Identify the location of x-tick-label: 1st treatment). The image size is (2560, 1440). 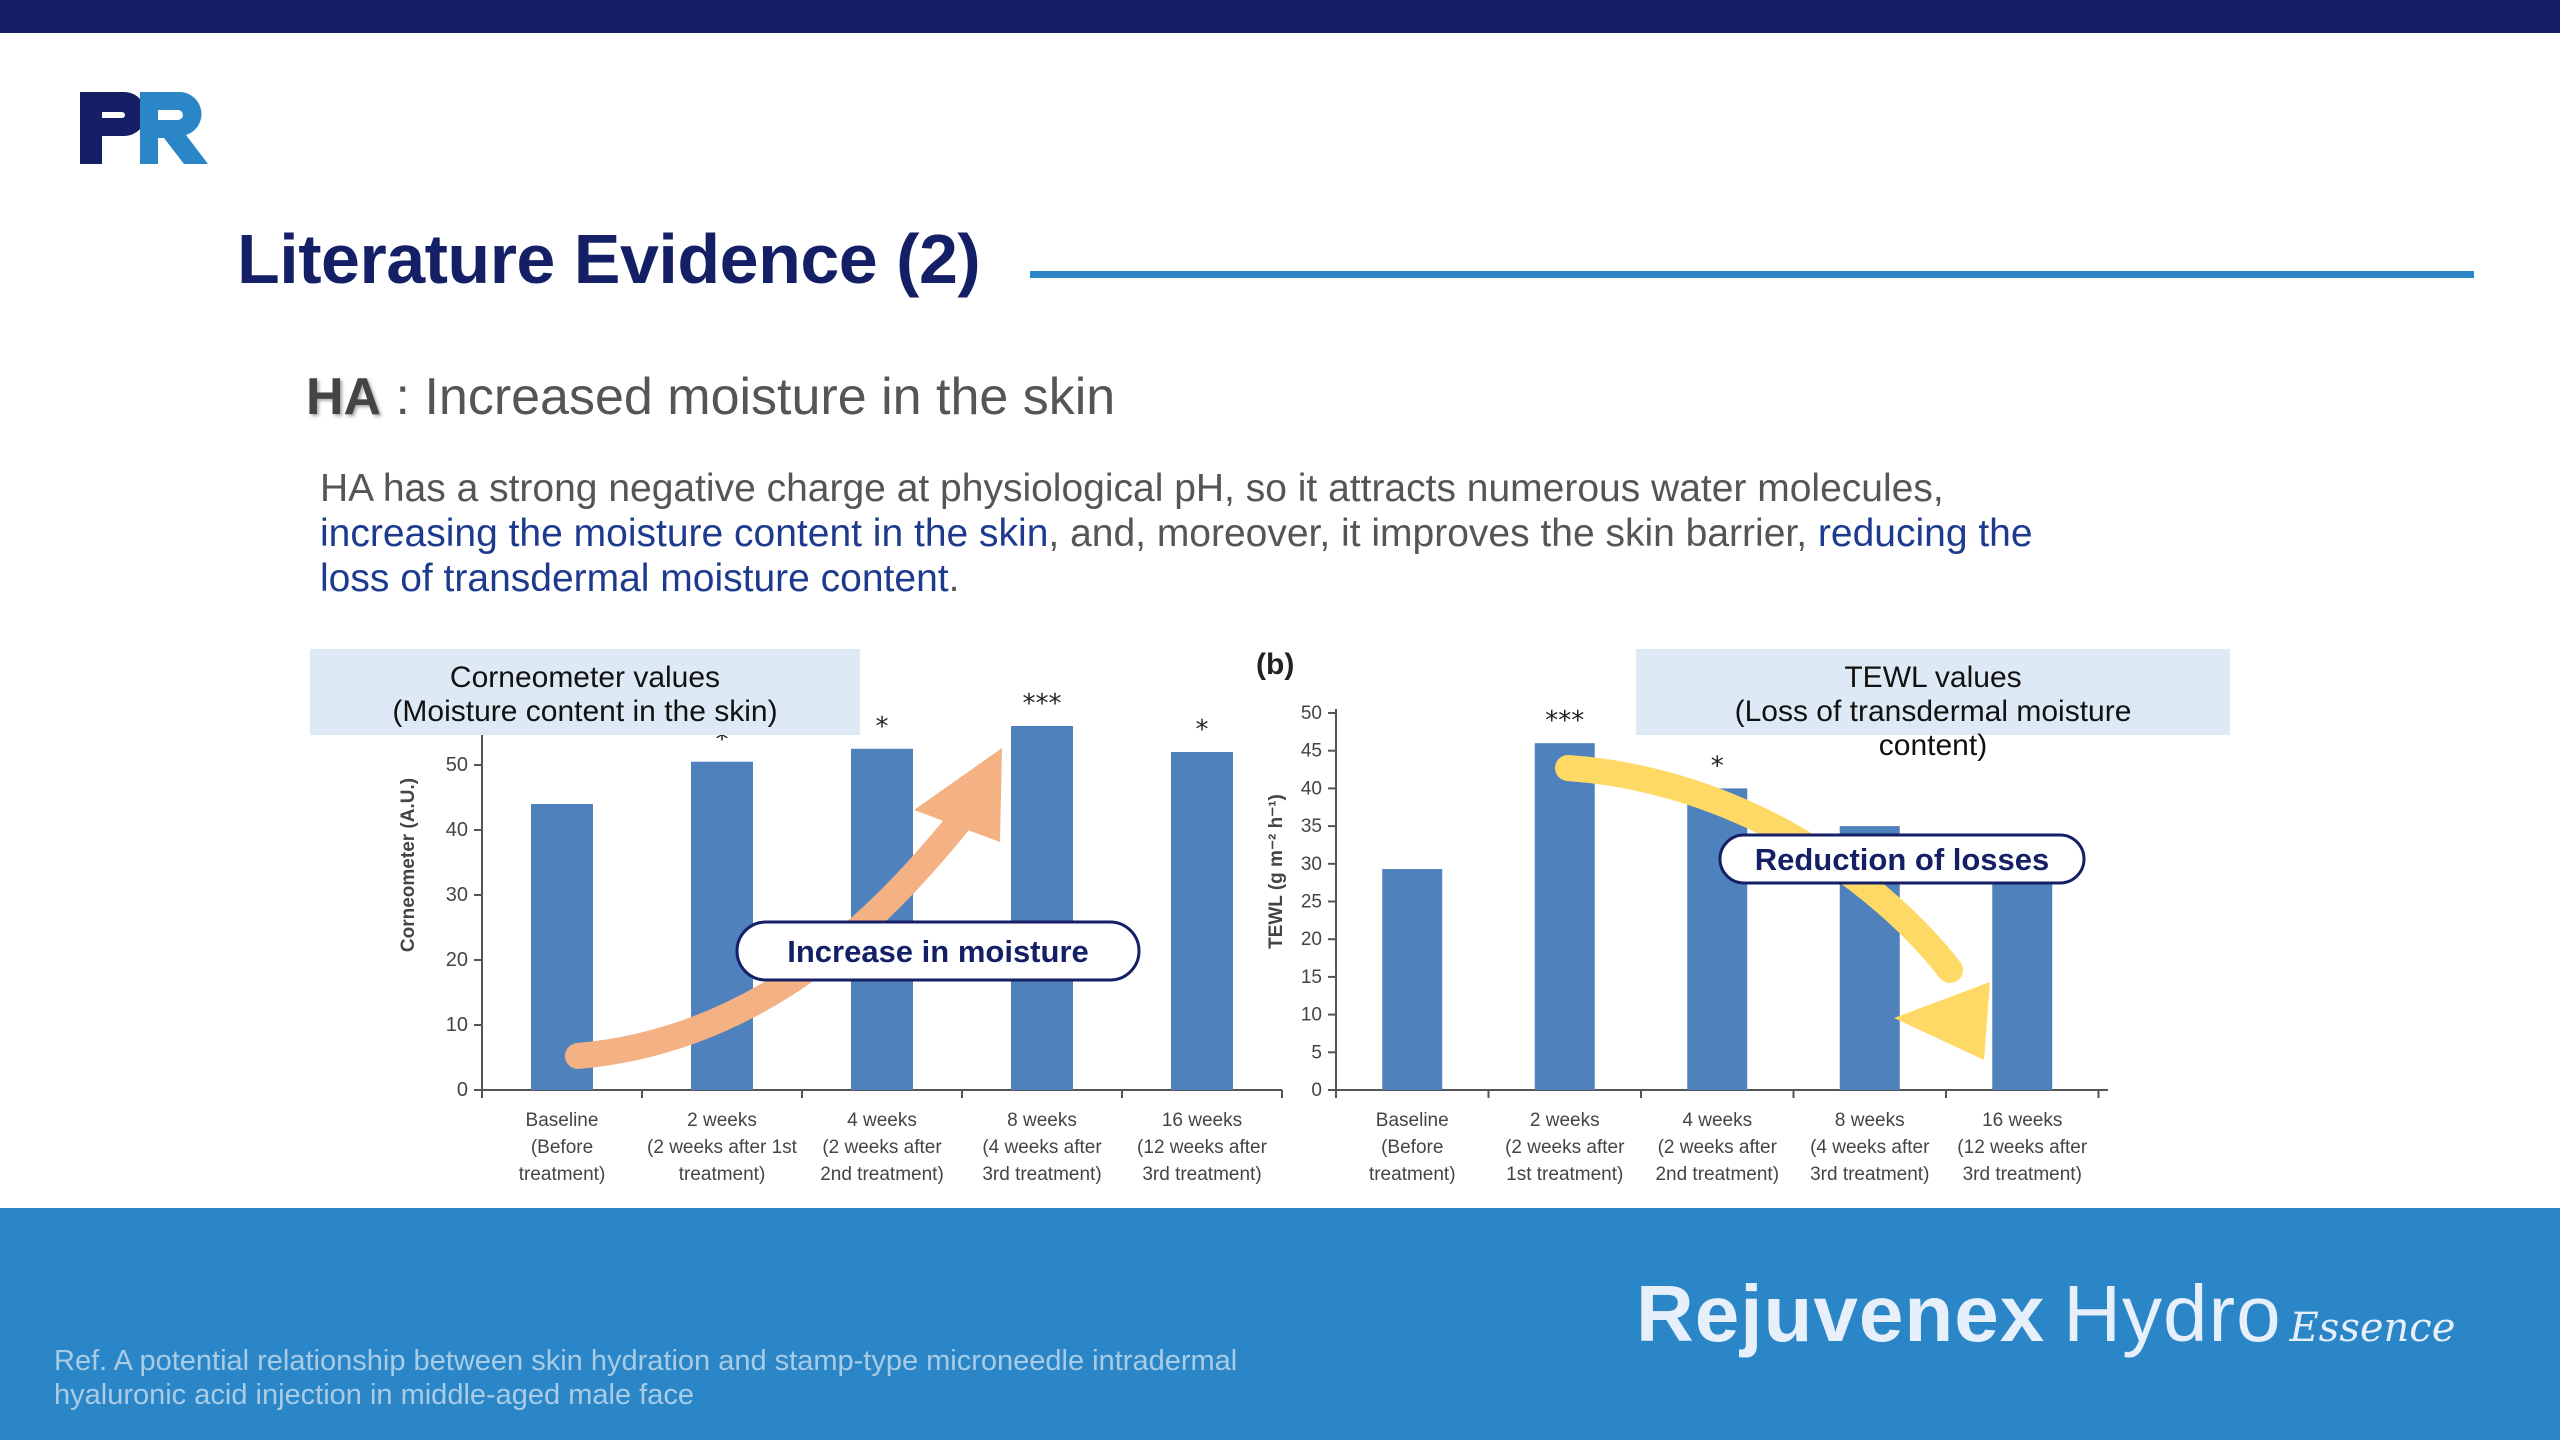
(1564, 1174).